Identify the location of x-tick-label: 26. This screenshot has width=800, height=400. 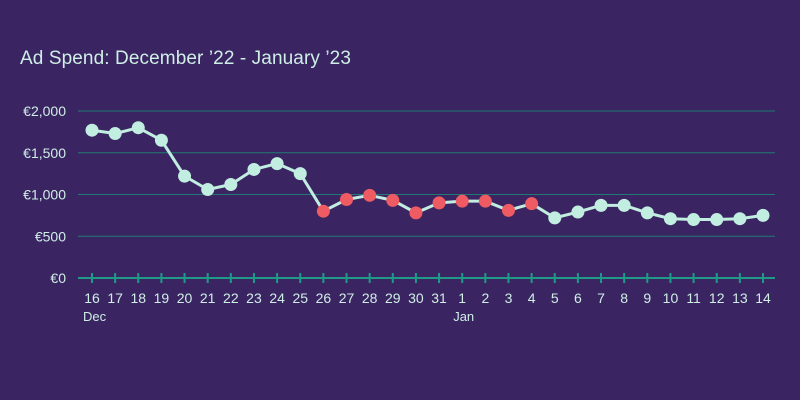
(324, 298).